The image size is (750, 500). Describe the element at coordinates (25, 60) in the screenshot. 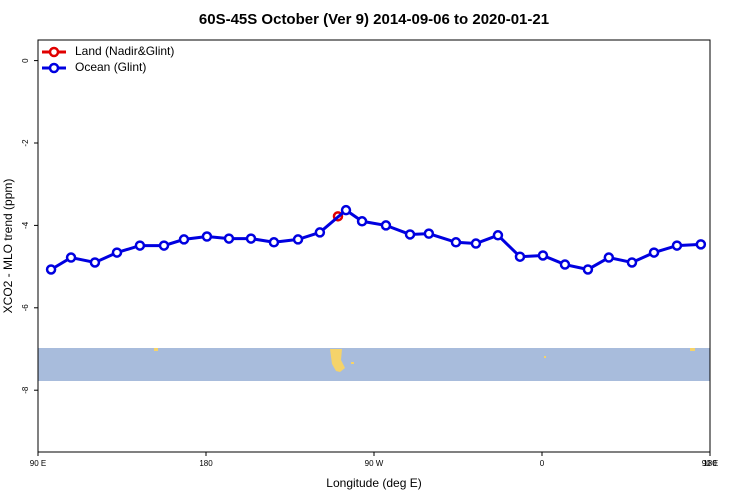

I see `y-tick-label: 0` at that location.